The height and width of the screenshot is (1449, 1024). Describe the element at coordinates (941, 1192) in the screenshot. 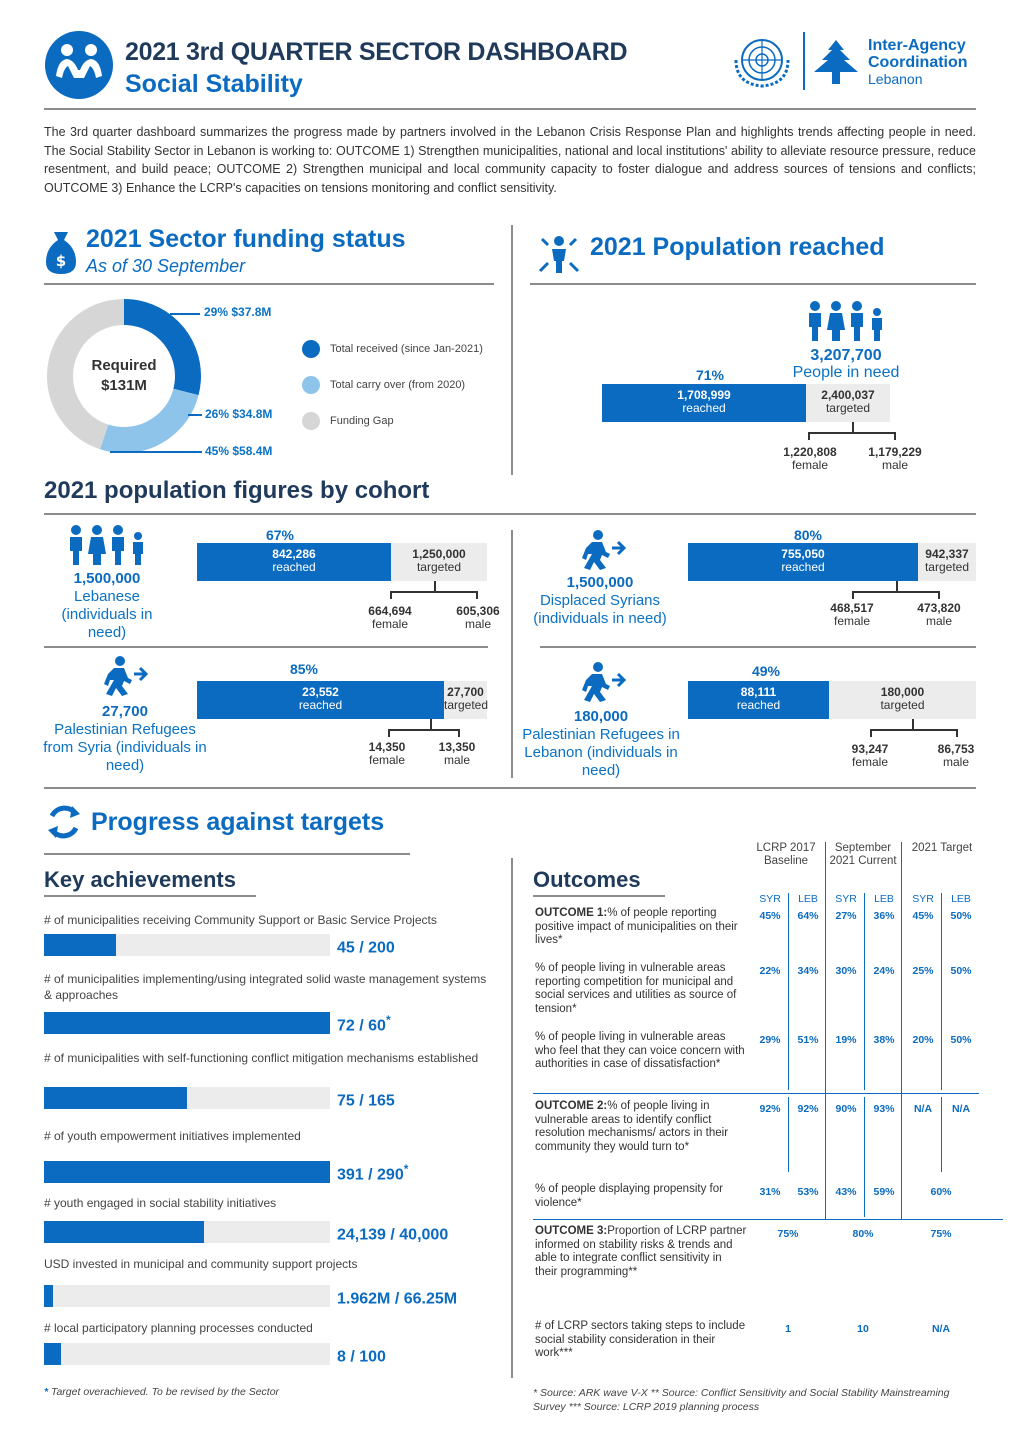

I see `outcome-value: 60%` at that location.